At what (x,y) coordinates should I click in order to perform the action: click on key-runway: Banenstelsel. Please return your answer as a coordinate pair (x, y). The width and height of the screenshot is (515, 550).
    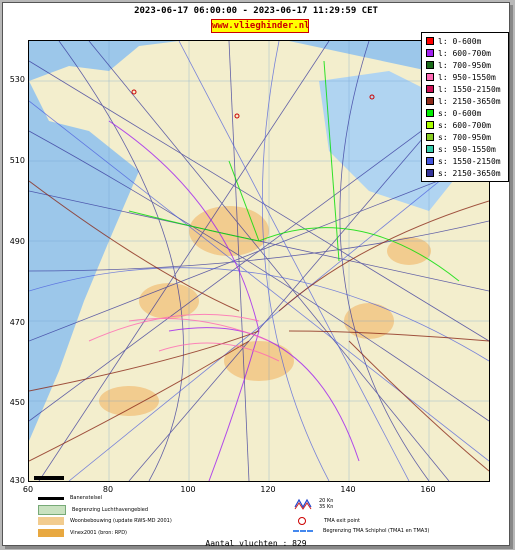
    Looking at the image, I should click on (70, 498).